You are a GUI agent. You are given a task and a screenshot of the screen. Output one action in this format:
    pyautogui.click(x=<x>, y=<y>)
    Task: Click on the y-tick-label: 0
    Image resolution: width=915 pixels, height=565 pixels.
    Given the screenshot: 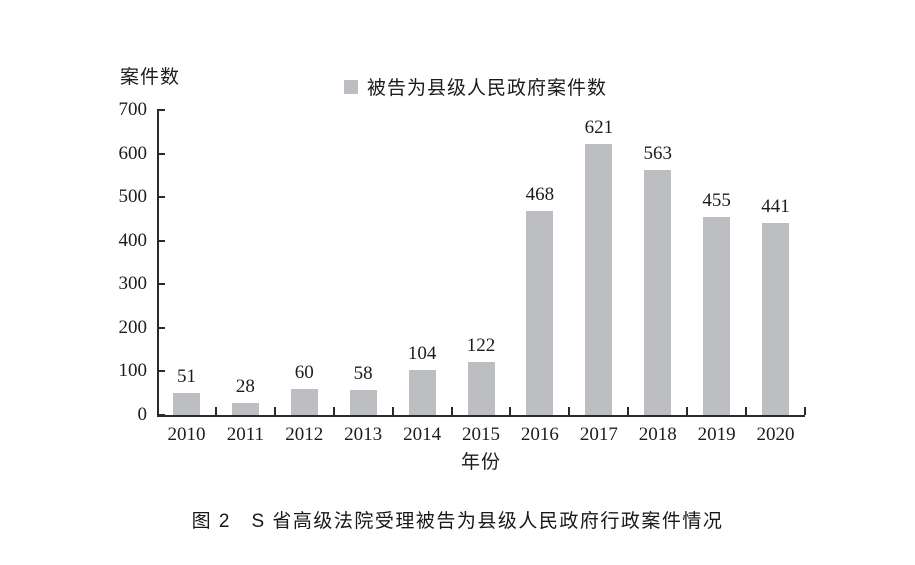 What is the action you would take?
    pyautogui.click(x=142, y=414)
    